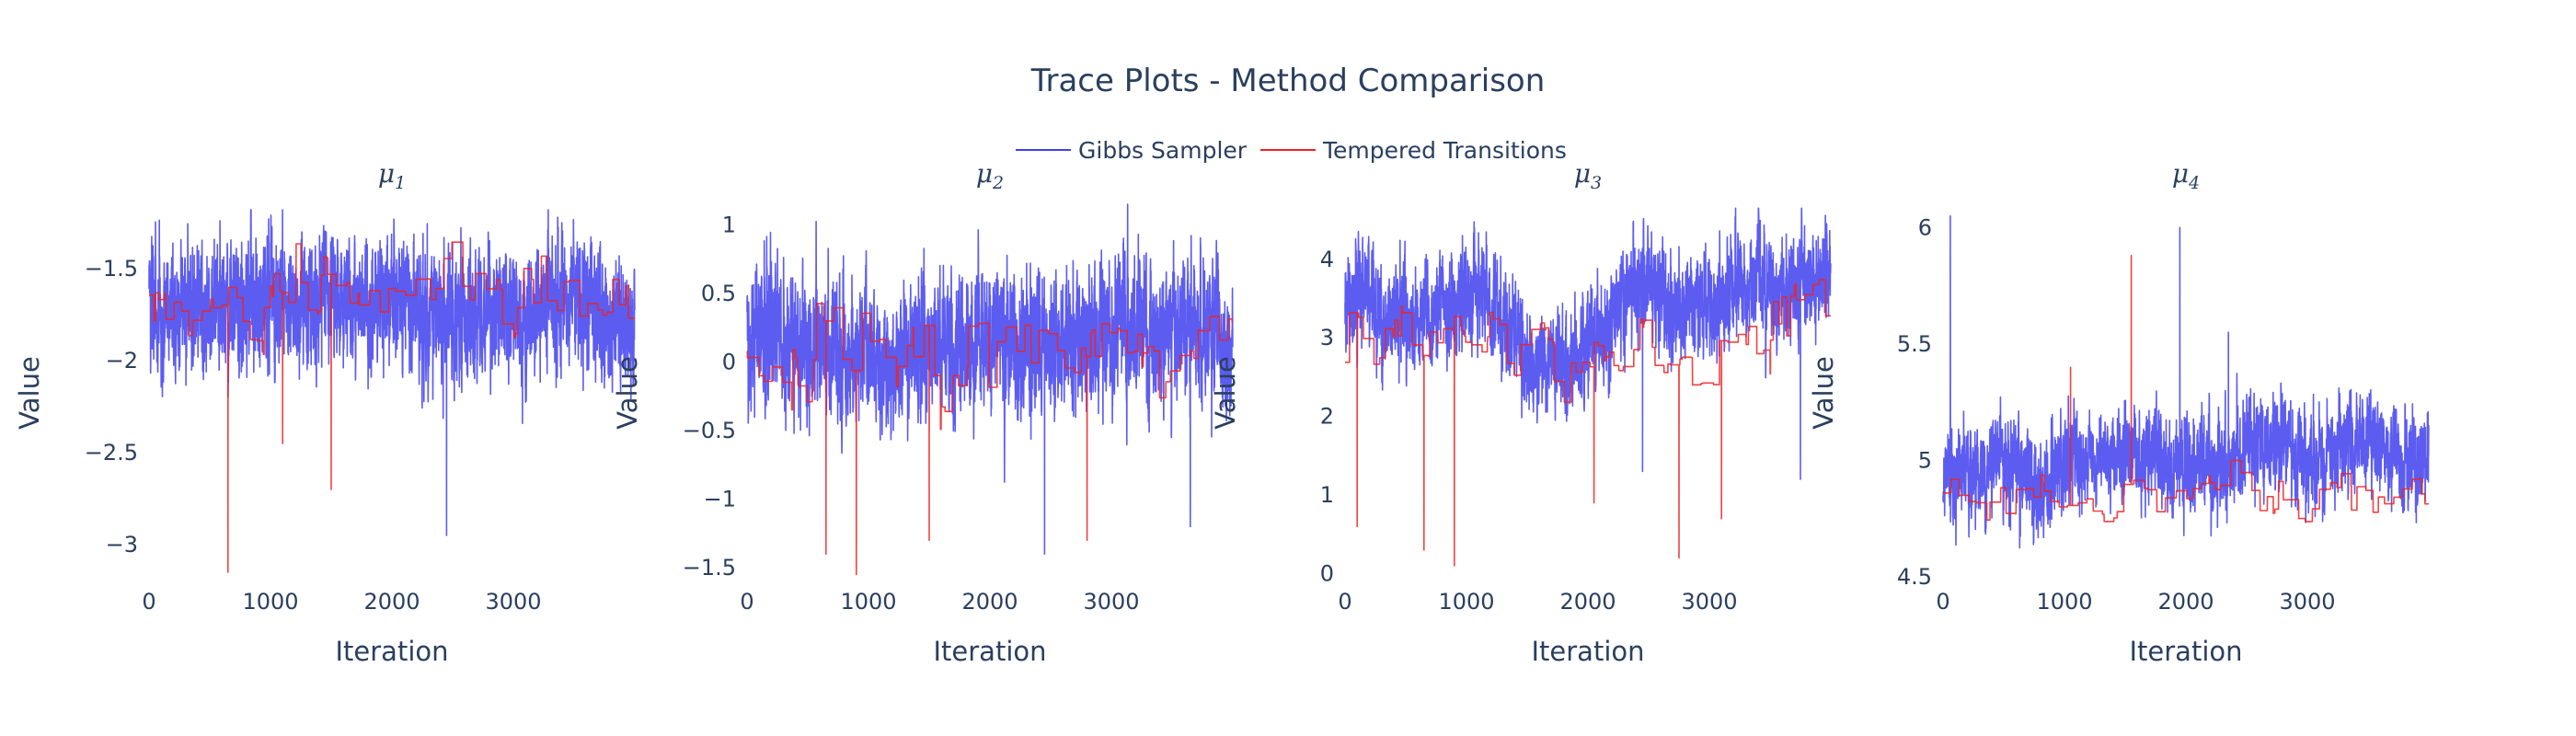 This screenshot has height=736, width=2576. Describe the element at coordinates (122, 361) in the screenshot. I see `y-tick-label: −2` at that location.